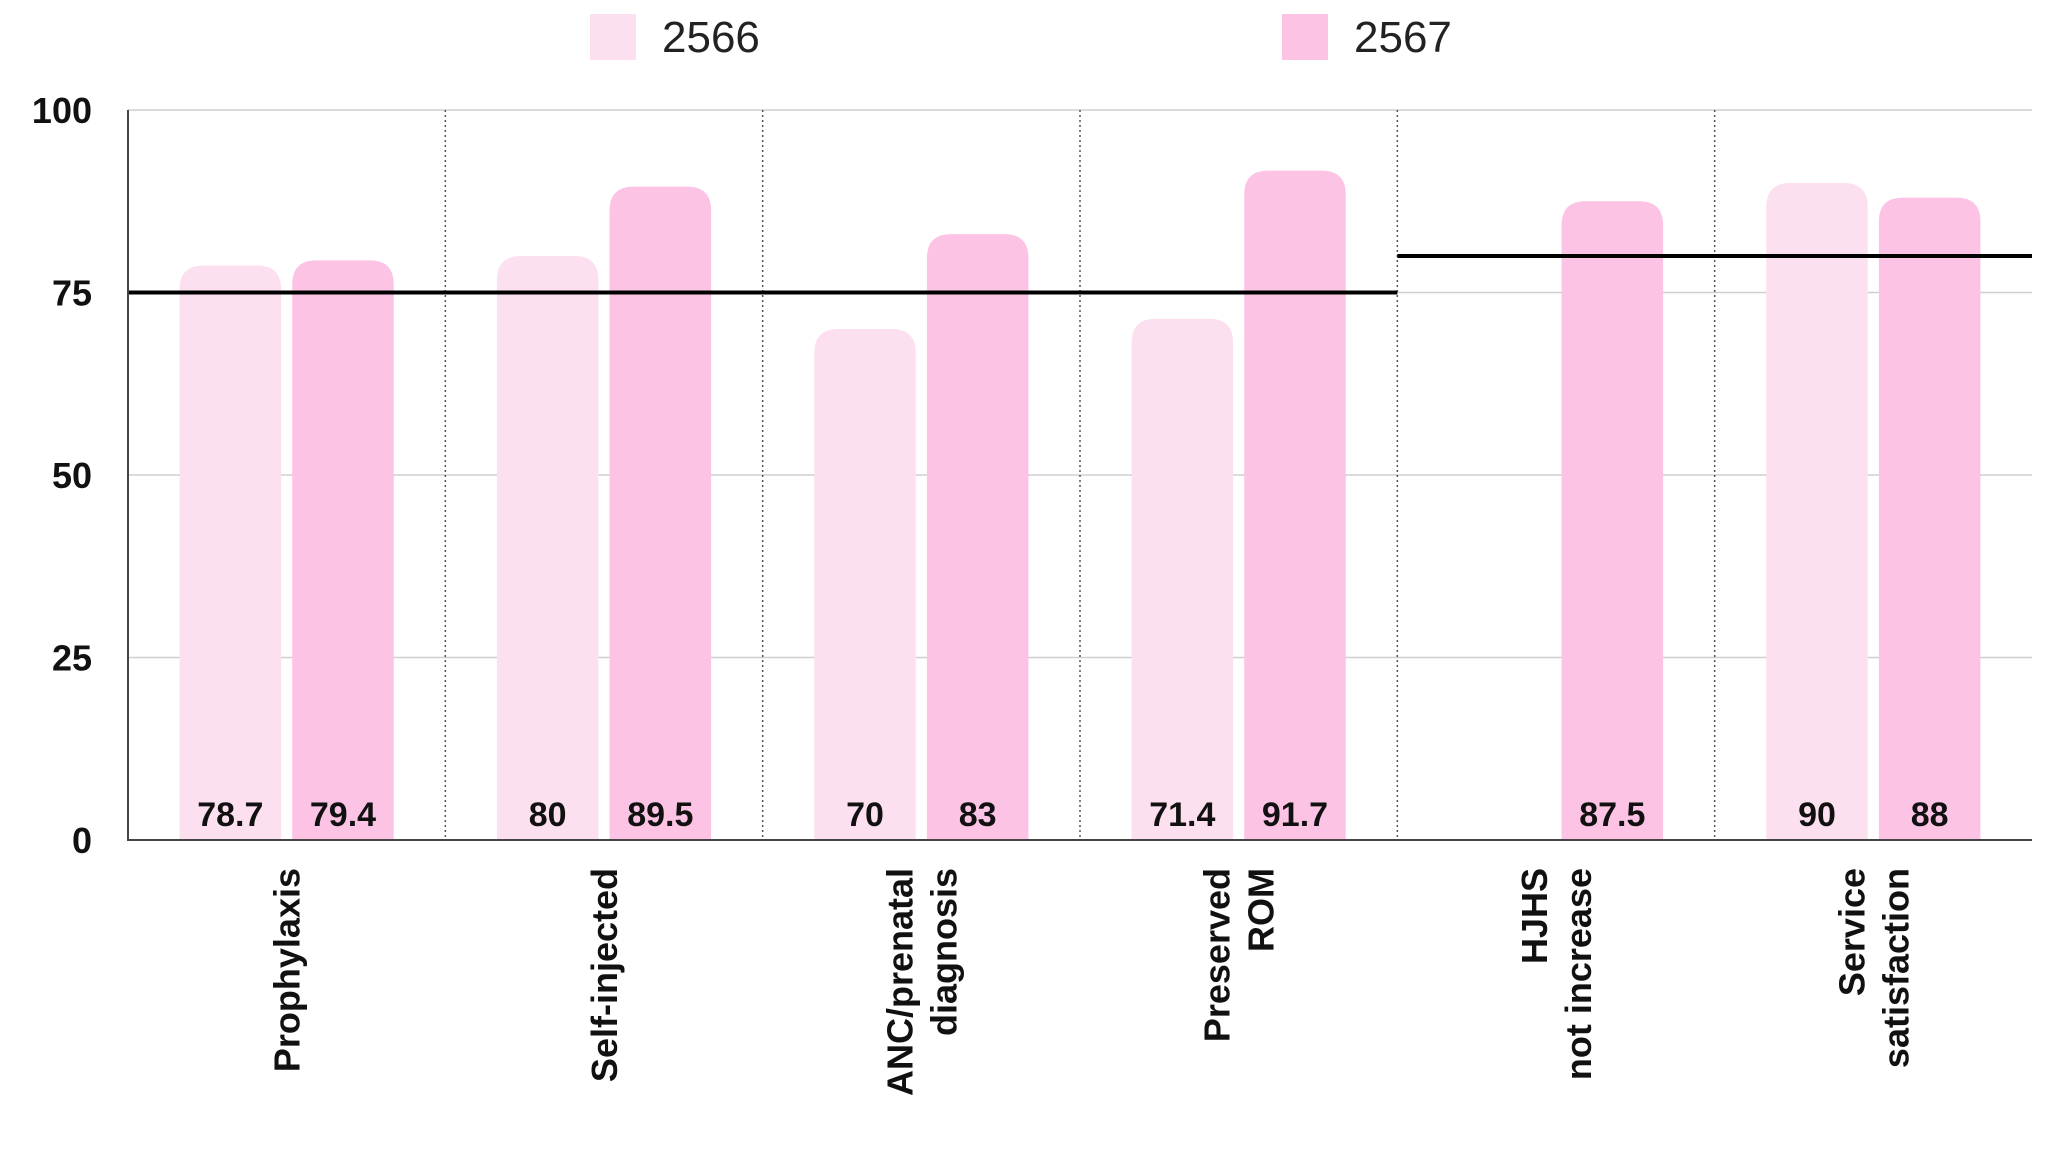  I want to click on data-label: 83, so click(978, 815).